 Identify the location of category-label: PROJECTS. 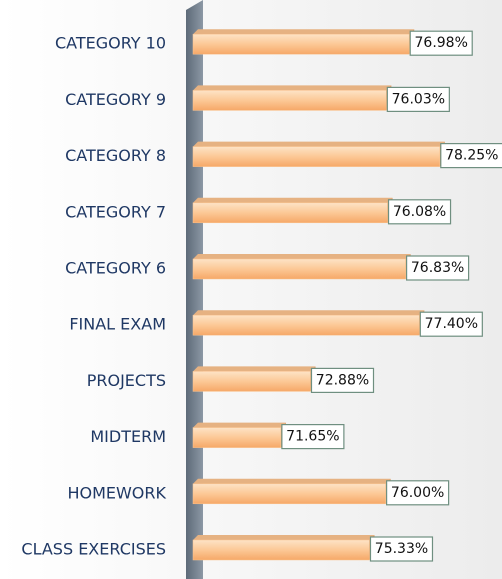
(126, 380).